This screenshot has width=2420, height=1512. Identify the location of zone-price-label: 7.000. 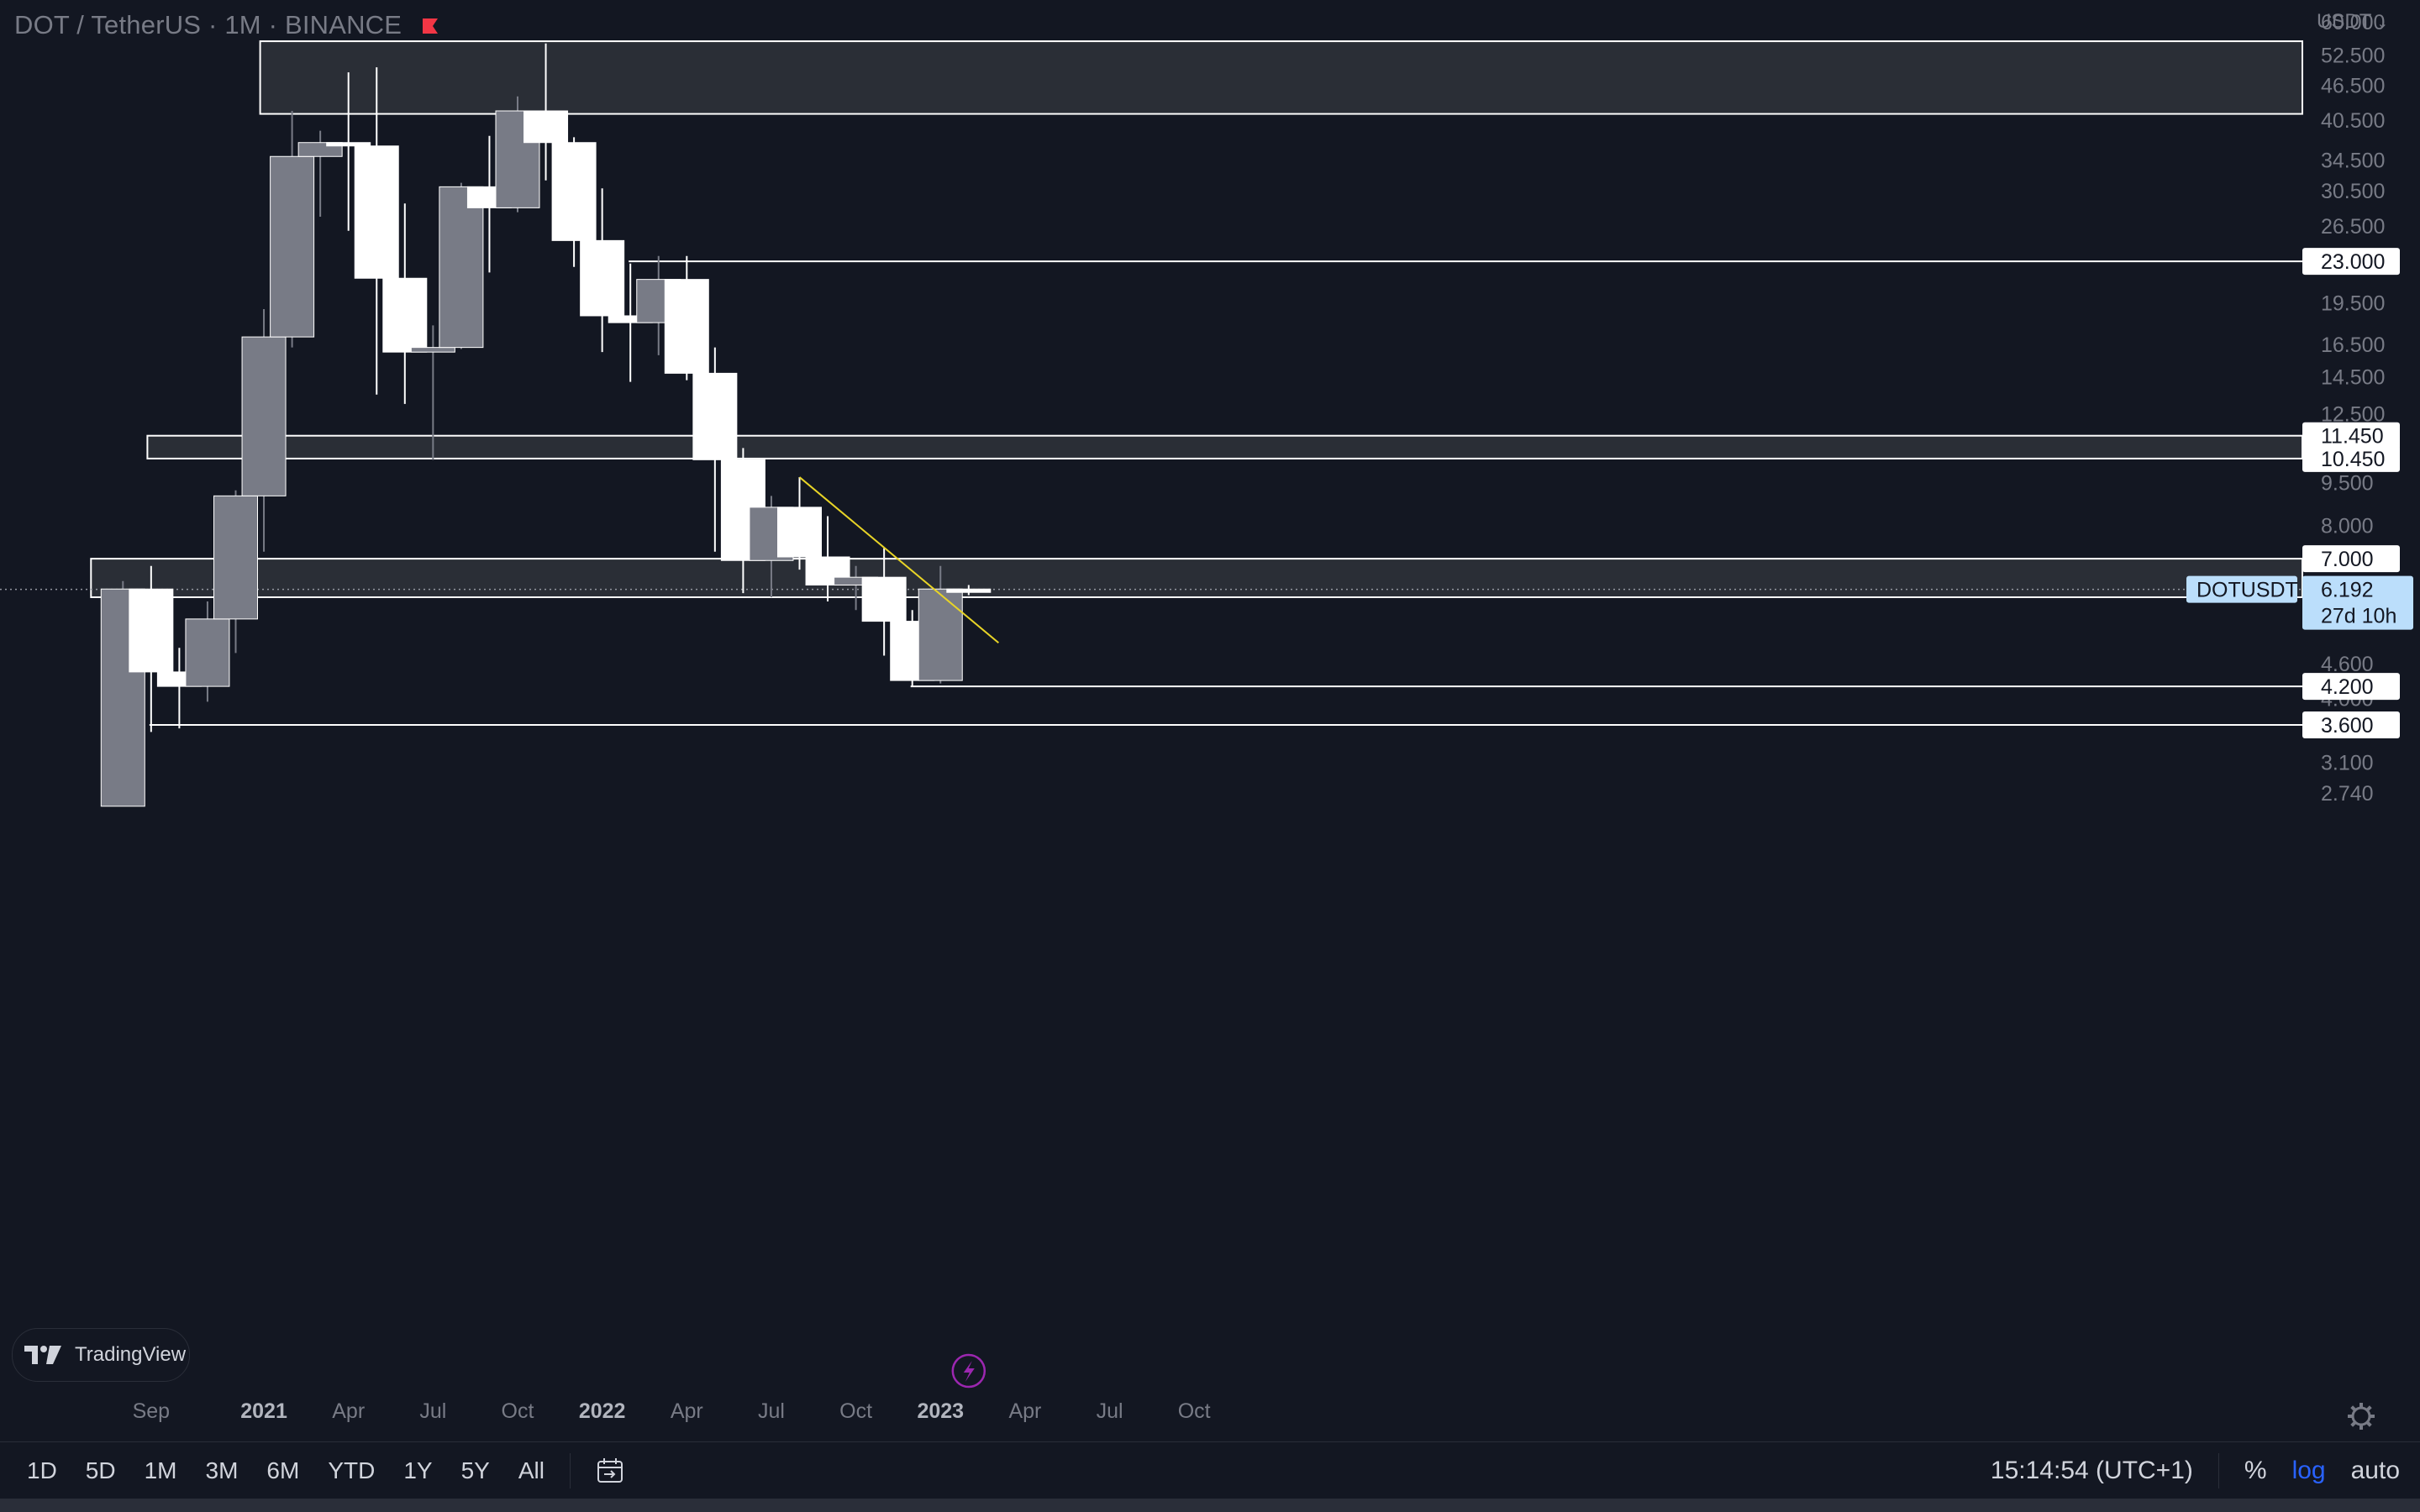
(2347, 559).